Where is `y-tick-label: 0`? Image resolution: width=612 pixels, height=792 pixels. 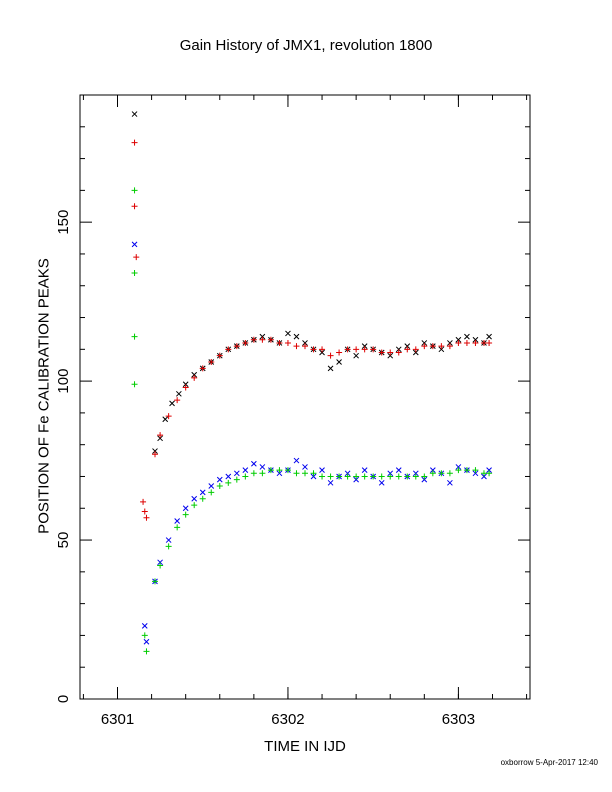 y-tick-label: 0 is located at coordinates (63, 699).